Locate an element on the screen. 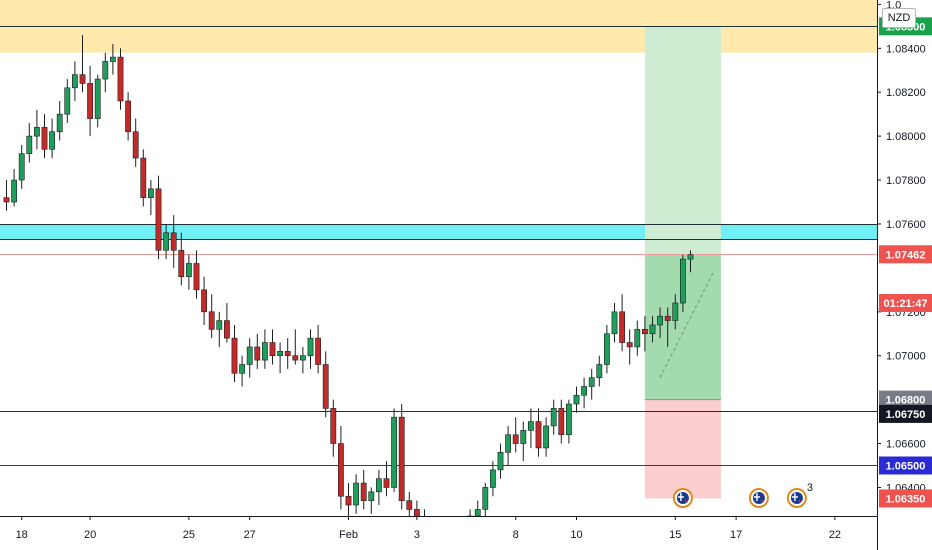 The image size is (932, 550). position-stop-area is located at coordinates (682, 449).